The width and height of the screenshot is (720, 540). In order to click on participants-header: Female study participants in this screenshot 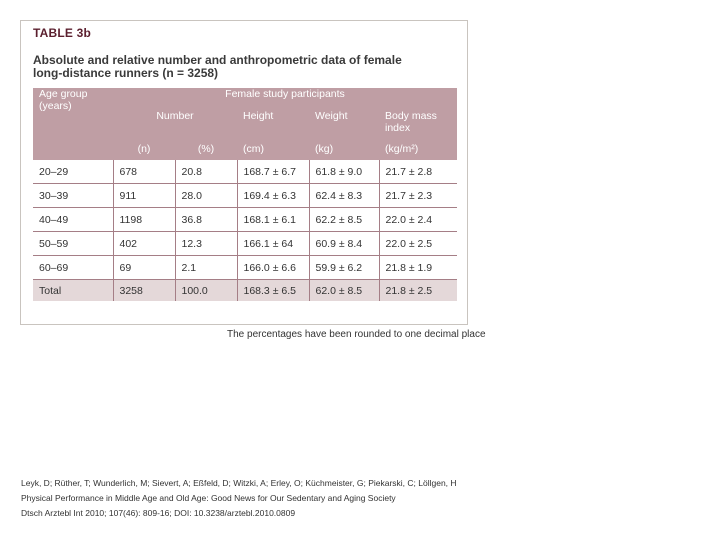, I will do `click(285, 94)`.